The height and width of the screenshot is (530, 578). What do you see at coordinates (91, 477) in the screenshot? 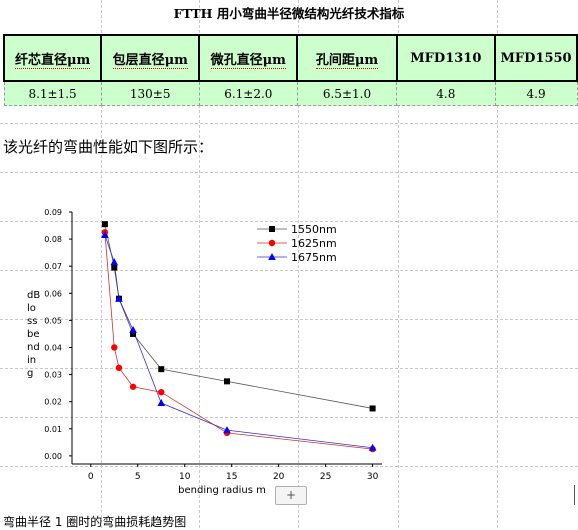
I see `x-tick-label: 0` at bounding box center [91, 477].